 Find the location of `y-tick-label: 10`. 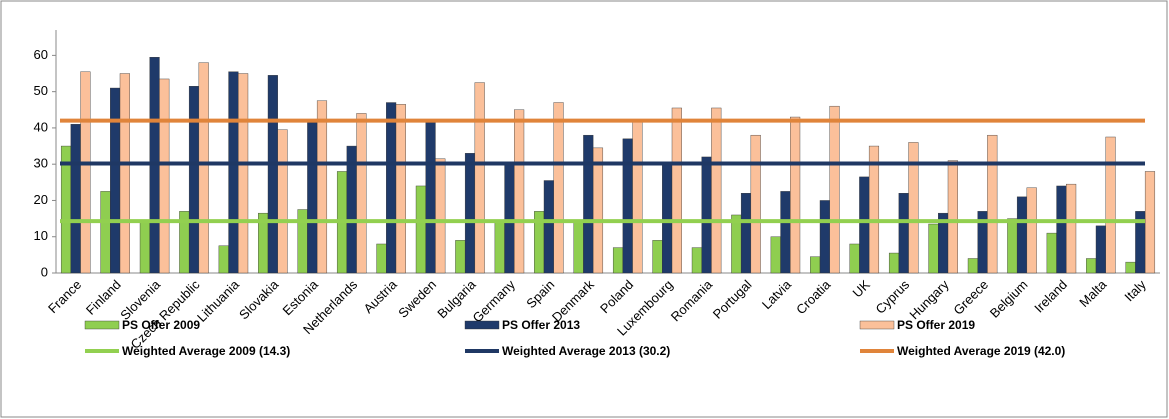

y-tick-label: 10 is located at coordinates (41, 235).